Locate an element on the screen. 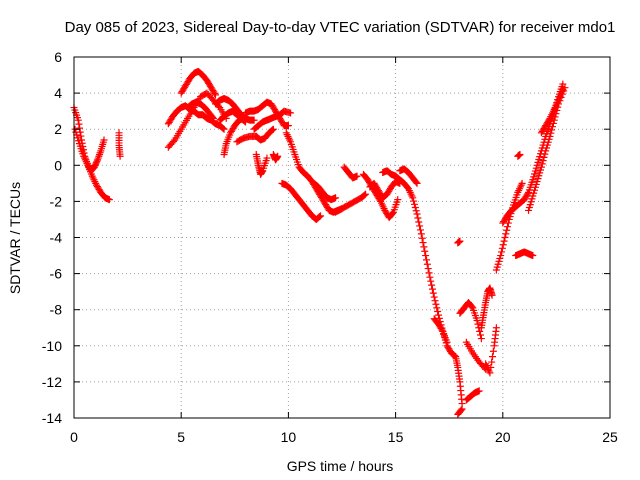 The image size is (640, 480). series-s10 is located at coordinates (233, 136).